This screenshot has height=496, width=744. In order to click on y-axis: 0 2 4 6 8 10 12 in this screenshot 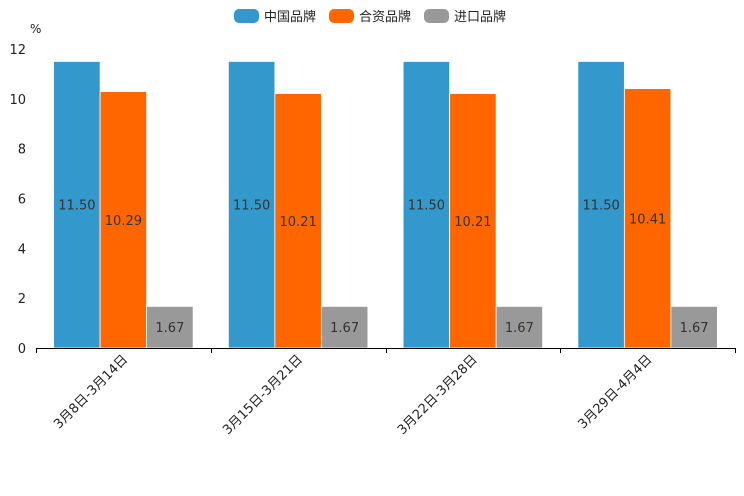, I will do `click(17, 200)`.